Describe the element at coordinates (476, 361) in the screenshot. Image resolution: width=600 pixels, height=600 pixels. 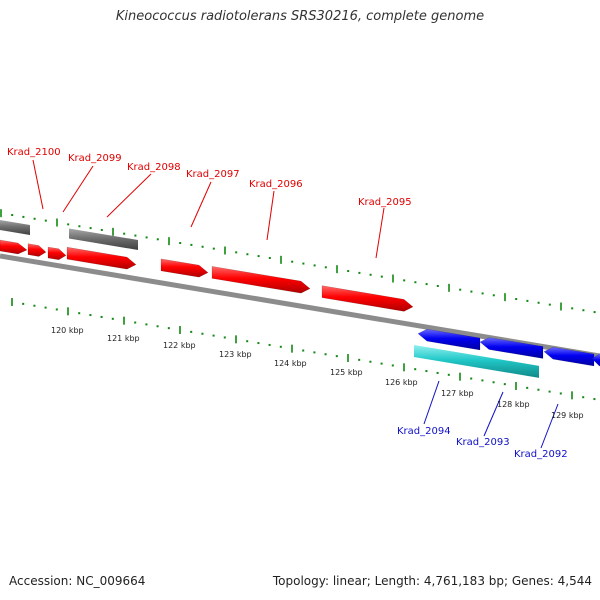
I see `gene-krad-2093-highlight` at that location.